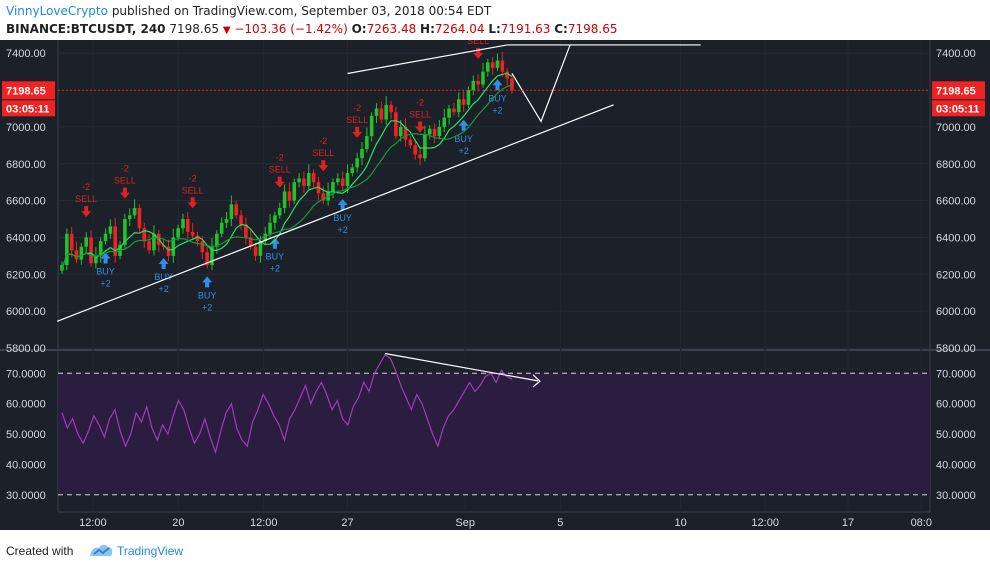  What do you see at coordinates (26, 128) in the screenshot?
I see `price-tick-label-left: 7000.00` at bounding box center [26, 128].